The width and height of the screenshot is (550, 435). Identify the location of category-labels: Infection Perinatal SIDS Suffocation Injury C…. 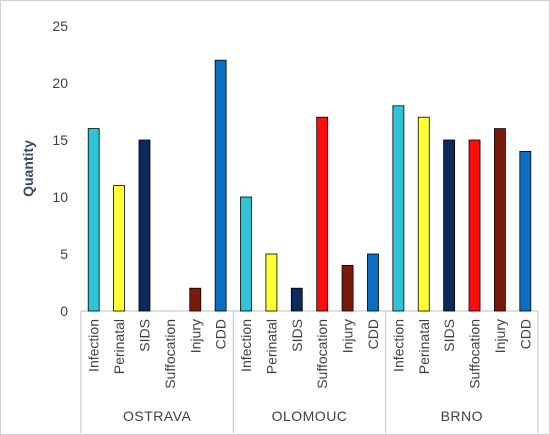
(310, 354).